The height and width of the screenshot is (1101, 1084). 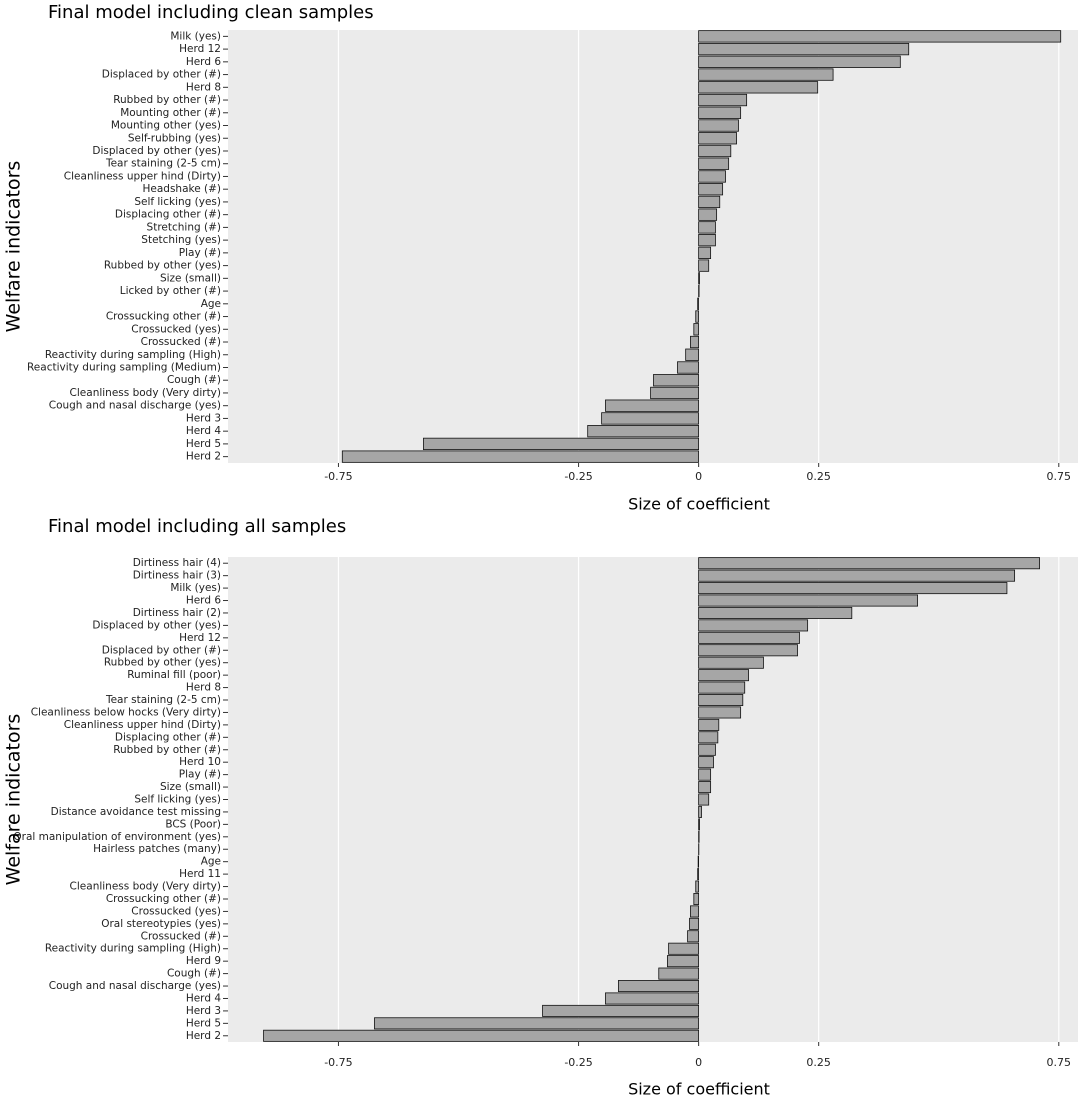 What do you see at coordinates (177, 576) in the screenshot?
I see `y-tick-label: Dirtiness hair (3)` at bounding box center [177, 576].